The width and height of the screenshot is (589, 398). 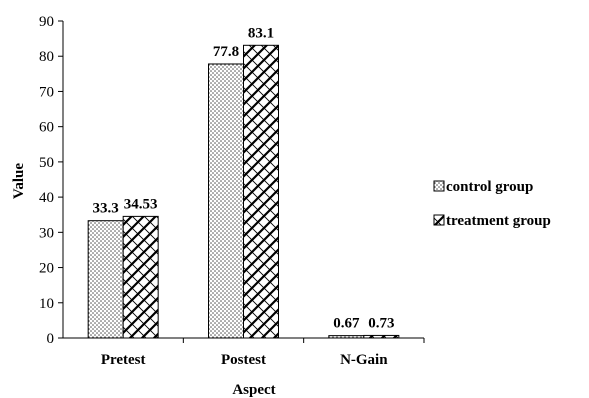 What do you see at coordinates (46, 92) in the screenshot?
I see `y-tick-label: 70` at bounding box center [46, 92].